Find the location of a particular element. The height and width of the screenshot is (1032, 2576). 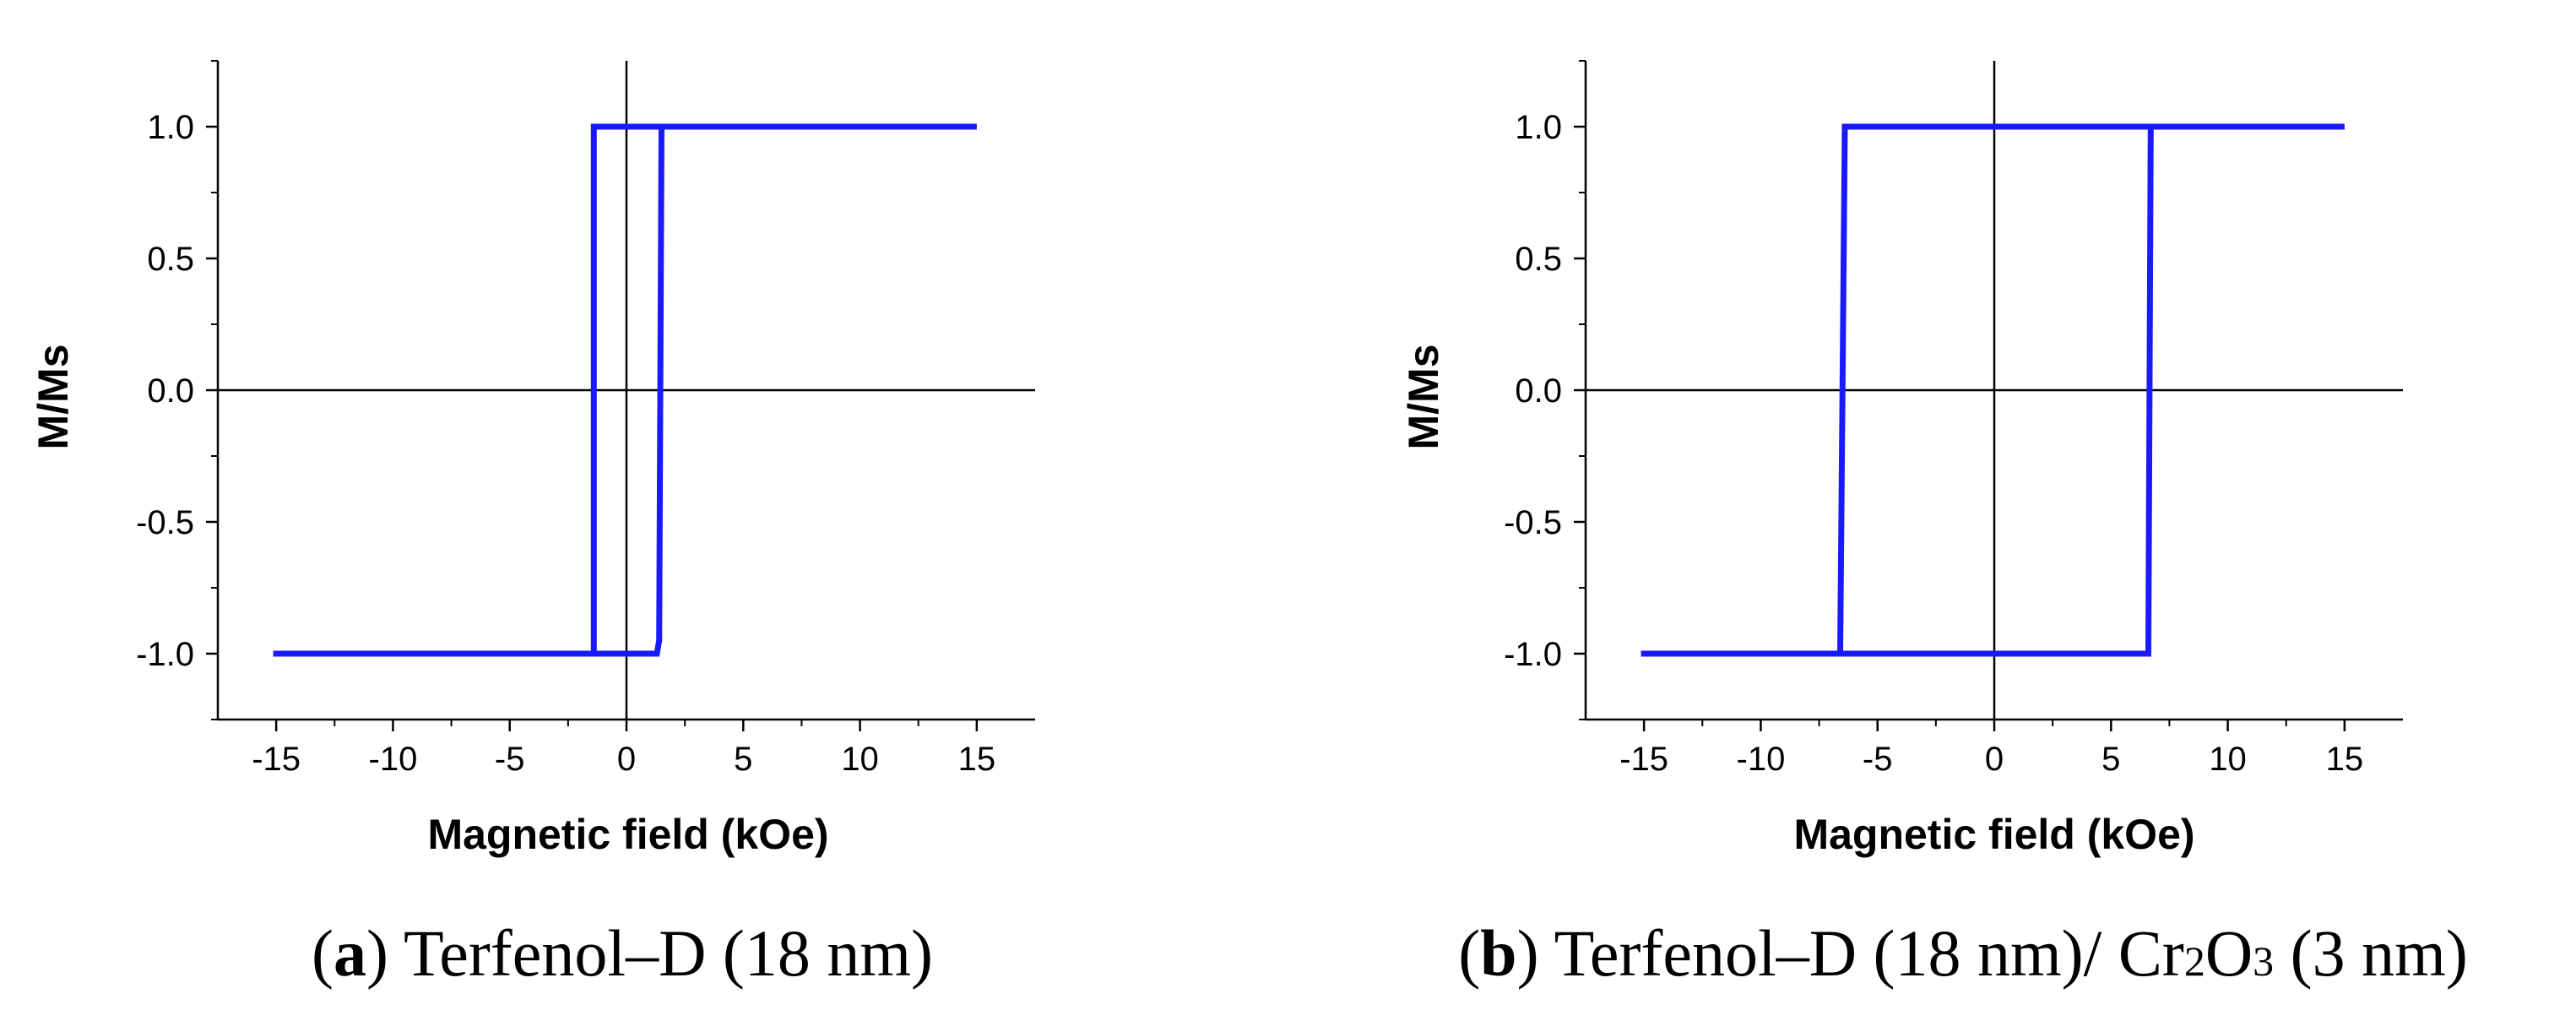

panel-b-y-tick-label: 0.0 is located at coordinates (1539, 391).